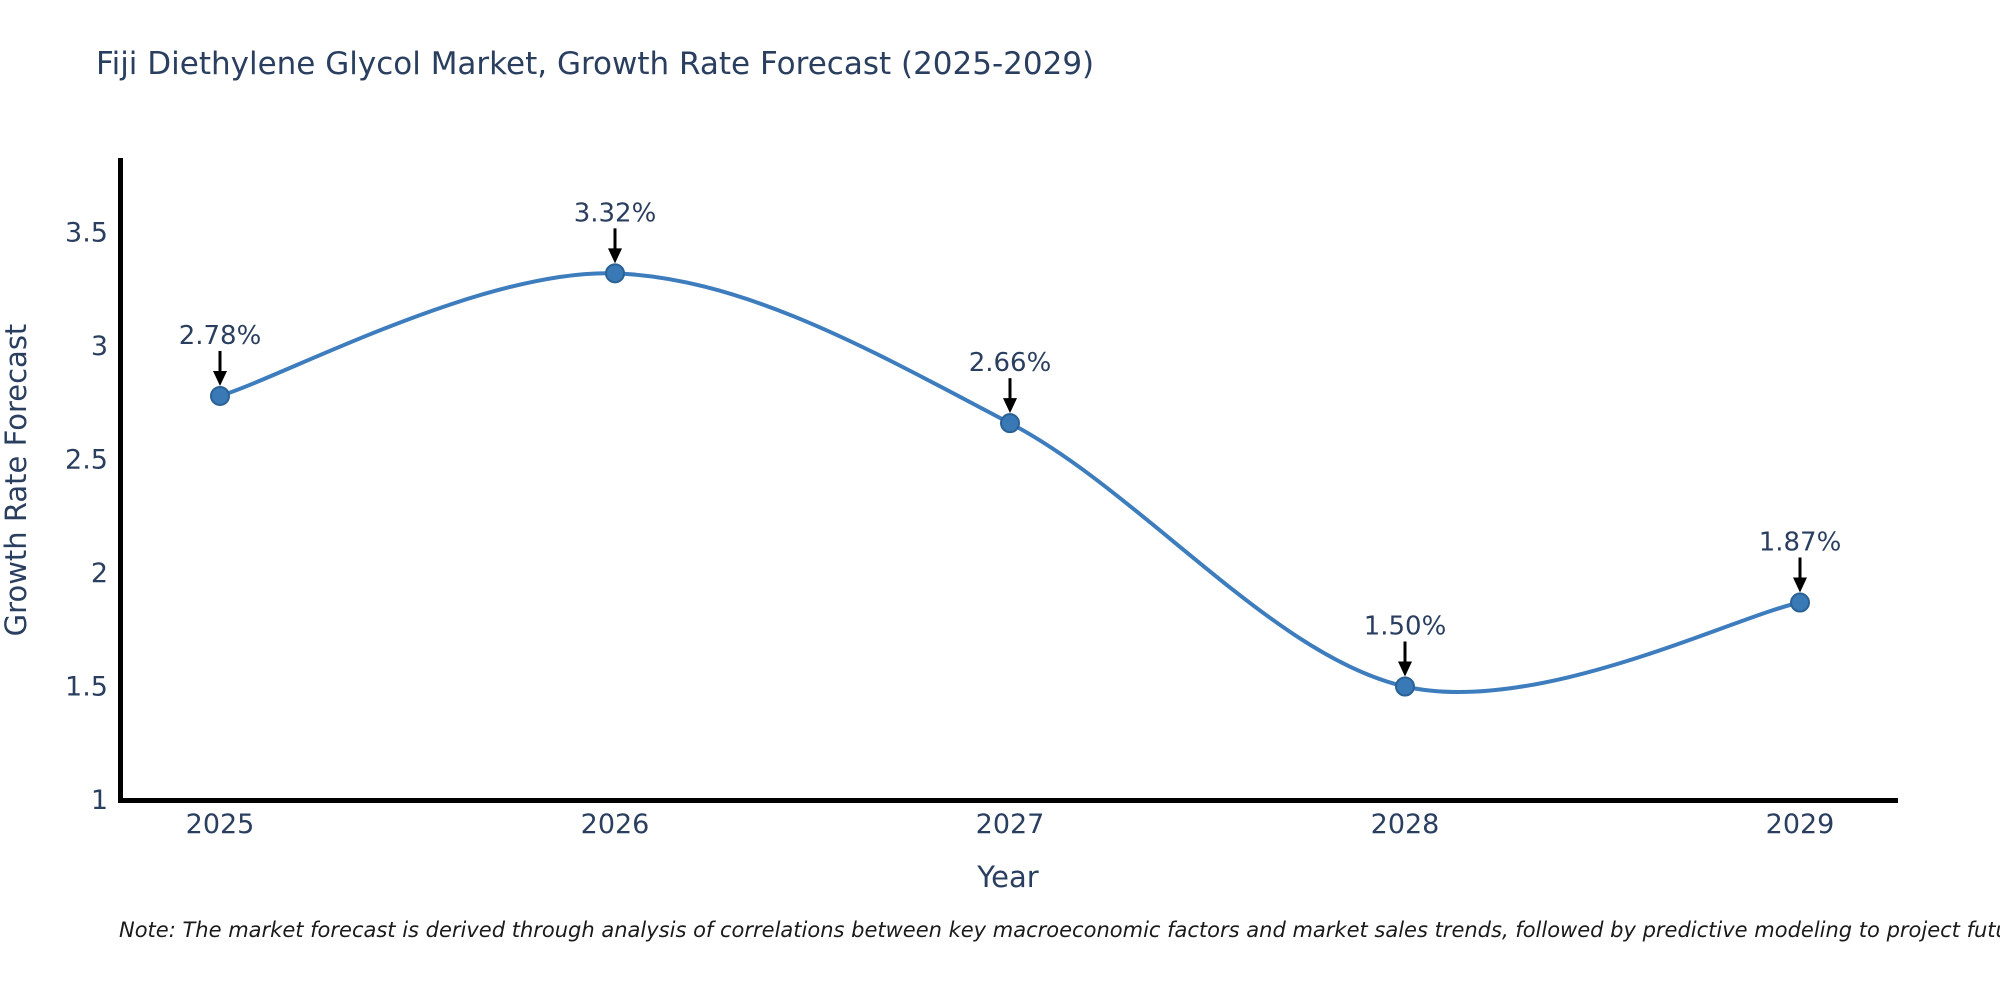  I want to click on point-label: 1.87%, so click(1800, 543).